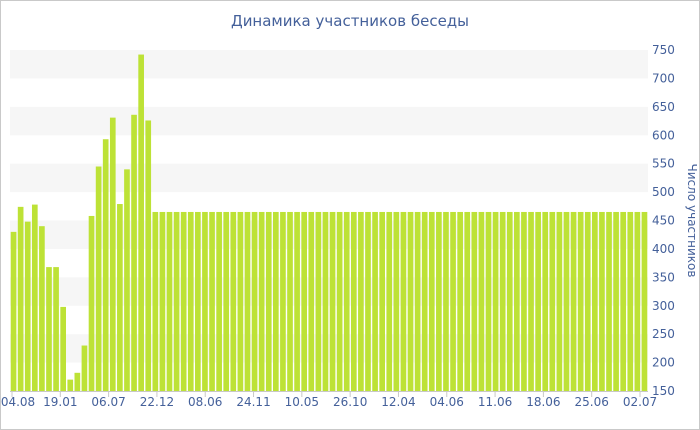 This screenshot has height=430, width=700. Describe the element at coordinates (663, 363) in the screenshot. I see `y-tick-label: 200` at that location.